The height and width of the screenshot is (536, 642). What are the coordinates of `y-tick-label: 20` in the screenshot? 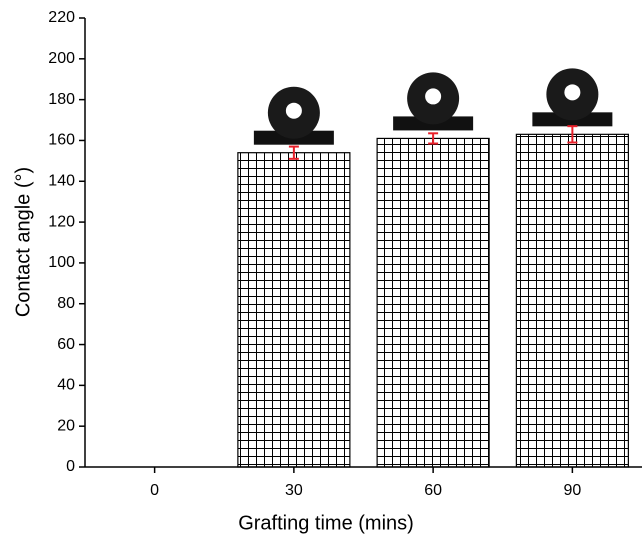 It's located at (66, 425).